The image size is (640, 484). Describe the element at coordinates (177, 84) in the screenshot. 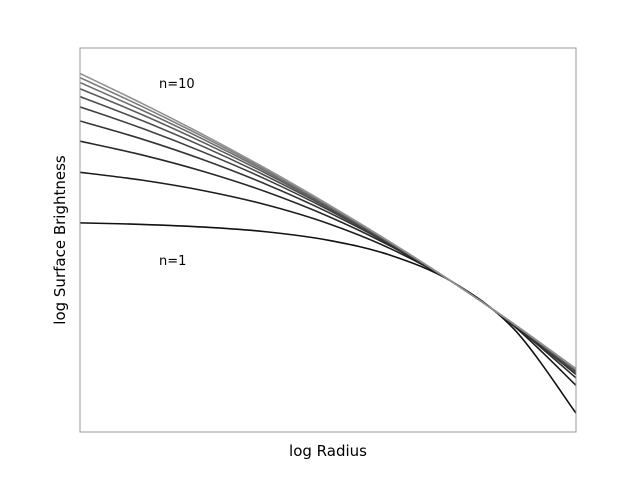

I see `annotation: n=10` at that location.